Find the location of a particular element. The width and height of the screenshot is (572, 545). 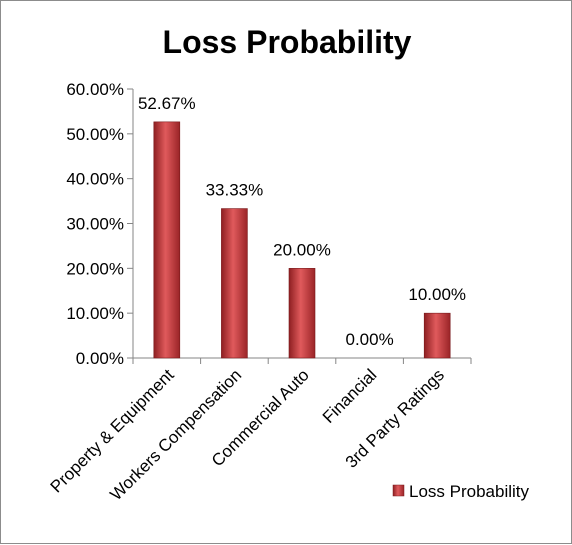

y-tick-label: 60.00% is located at coordinates (95, 89).